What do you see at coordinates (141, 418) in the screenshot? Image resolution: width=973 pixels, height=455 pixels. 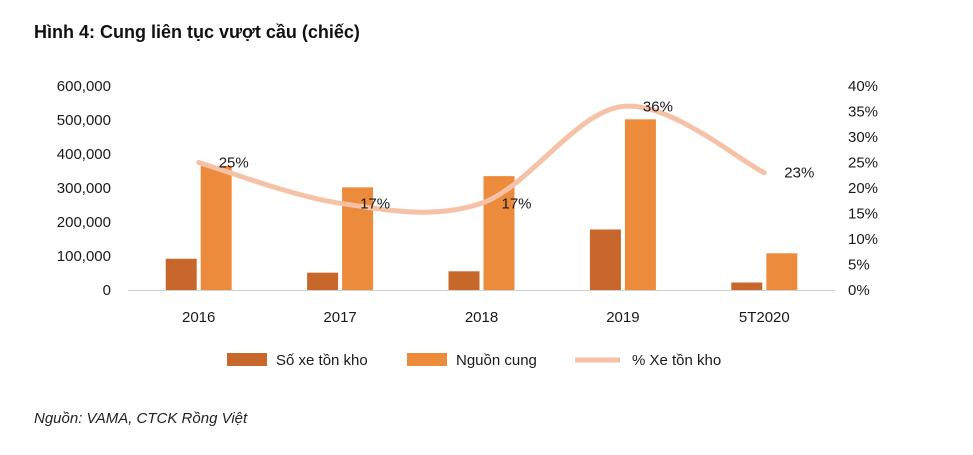 I see `source-note: Nguồn: VAMA, CTCK Rồng Việt` at bounding box center [141, 418].